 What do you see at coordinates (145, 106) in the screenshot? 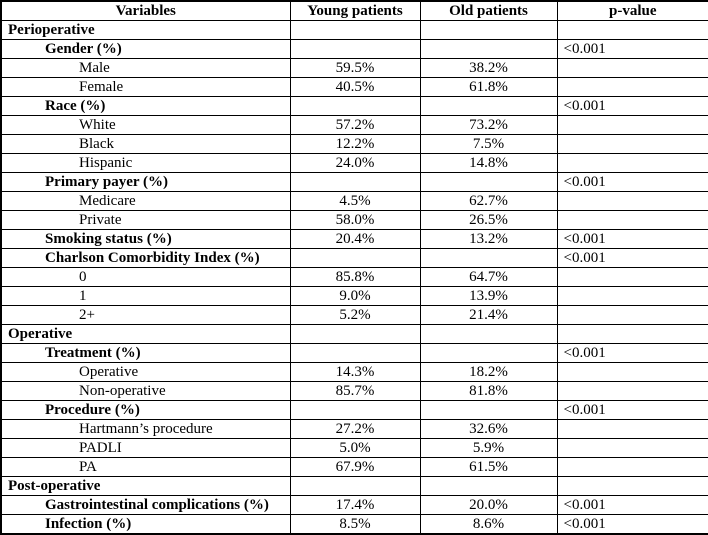
I see `variable-cell: Race (%)` at bounding box center [145, 106].